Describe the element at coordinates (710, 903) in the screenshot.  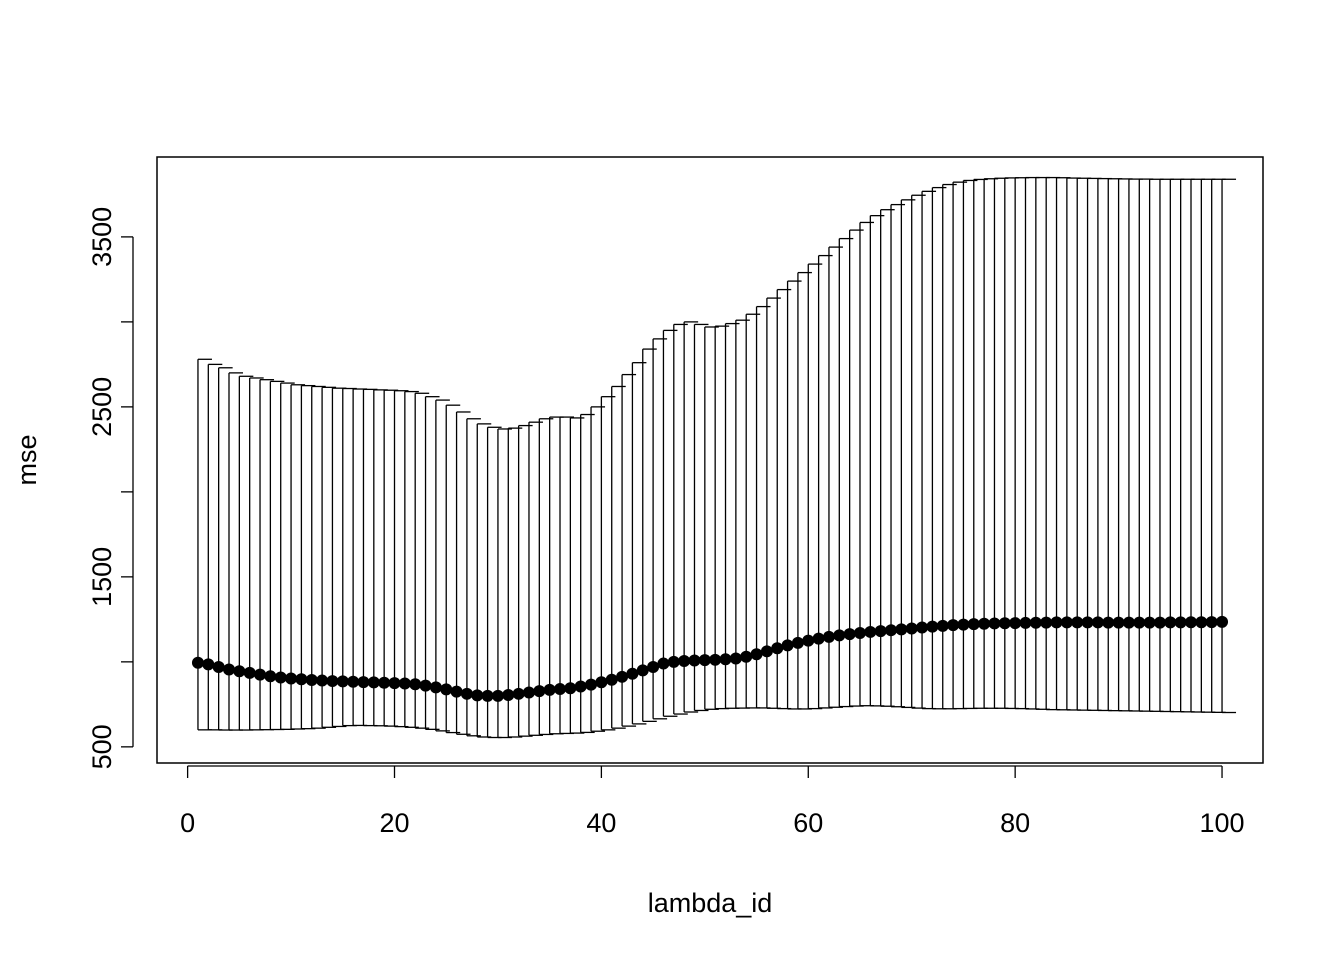
I see `x-axis-label: lambda_id` at that location.